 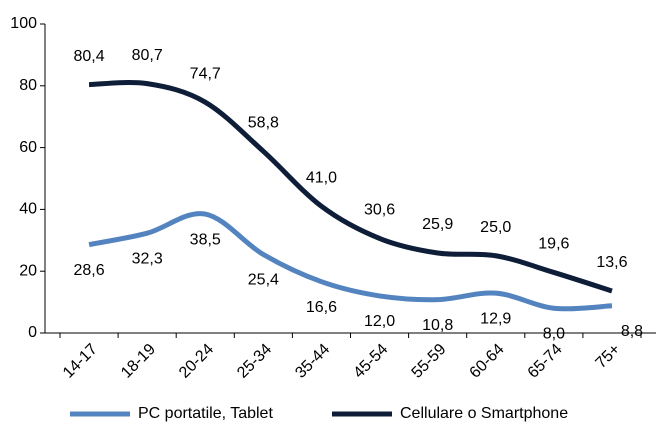 What do you see at coordinates (632, 331) in the screenshot?
I see `data-label: 8,8` at bounding box center [632, 331].